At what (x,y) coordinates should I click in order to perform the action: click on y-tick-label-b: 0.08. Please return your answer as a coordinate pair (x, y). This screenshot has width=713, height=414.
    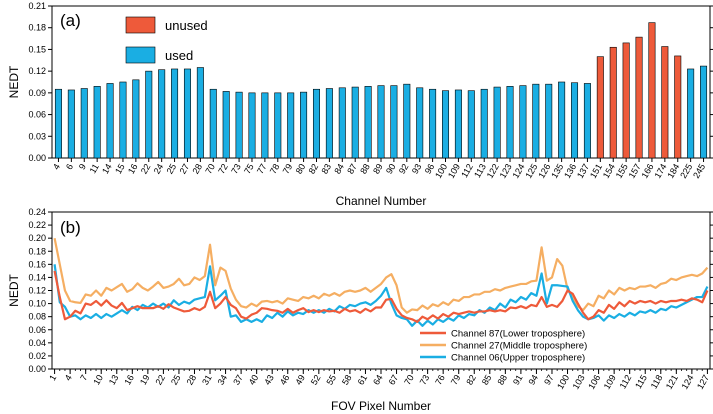
    Looking at the image, I should click on (37, 317).